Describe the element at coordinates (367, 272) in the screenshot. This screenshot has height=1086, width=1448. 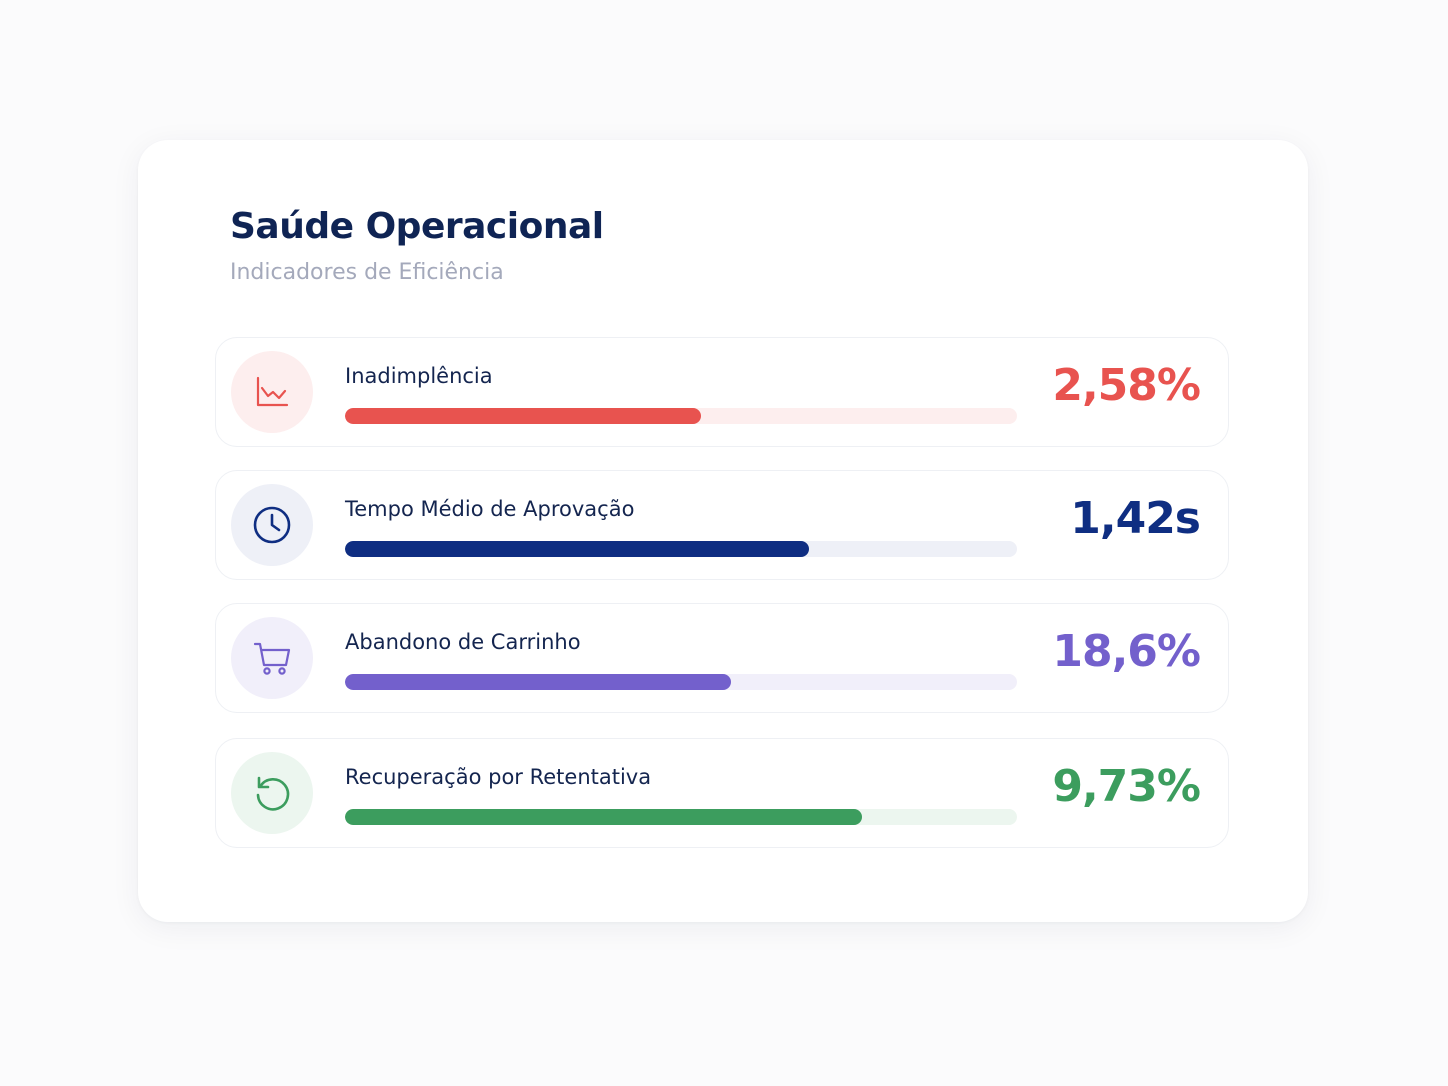
I see `card-subtitle: Indicadores de Eficiência` at that location.